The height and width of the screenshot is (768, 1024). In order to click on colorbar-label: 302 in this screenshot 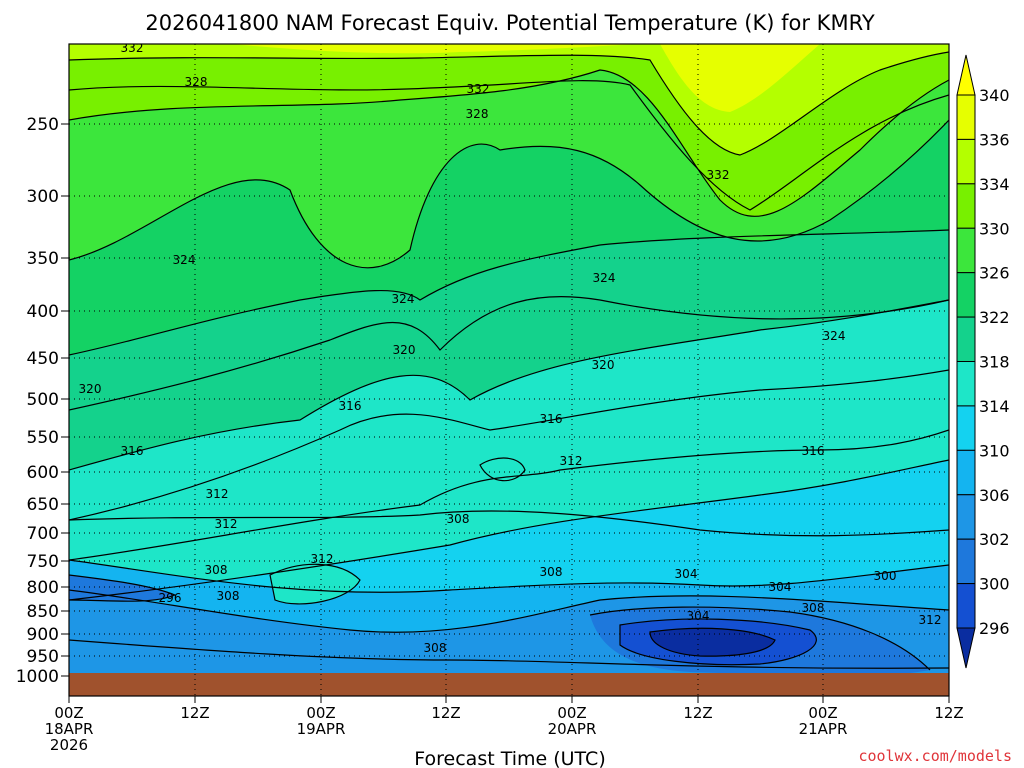, I will do `click(994, 539)`.